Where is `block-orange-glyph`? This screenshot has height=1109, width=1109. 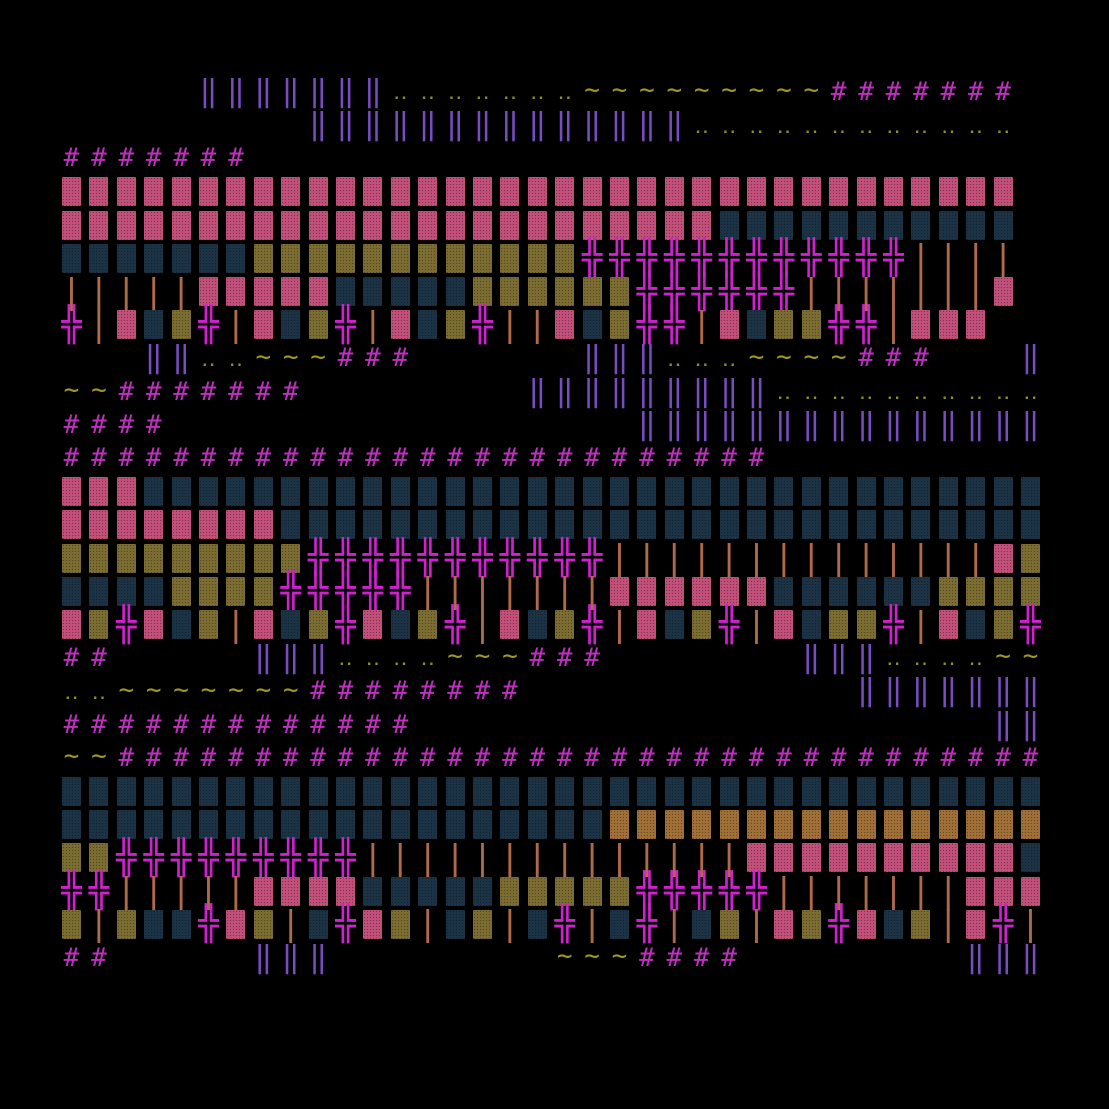
block-orange-glyph is located at coordinates (702, 824).